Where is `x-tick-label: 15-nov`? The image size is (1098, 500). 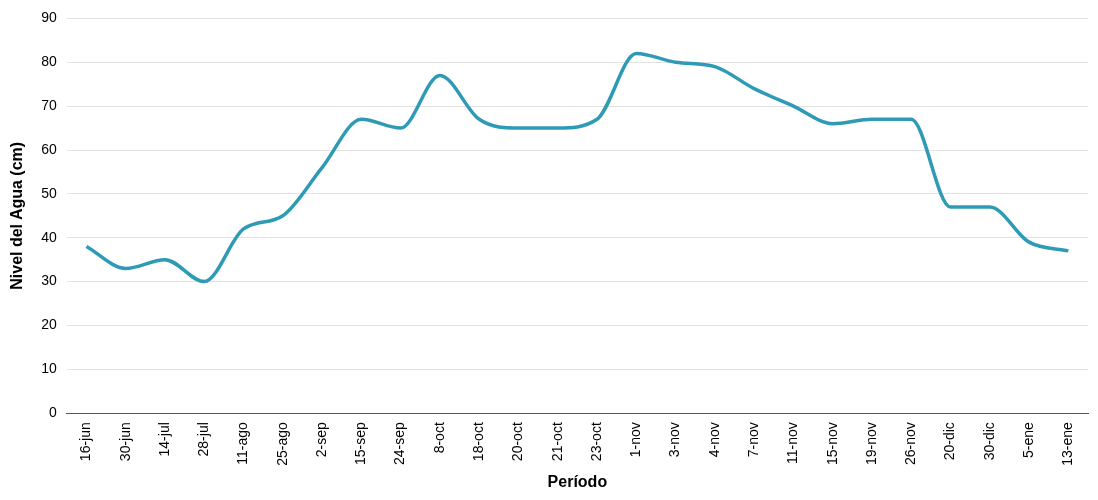 x-tick-label: 15-nov is located at coordinates (831, 444).